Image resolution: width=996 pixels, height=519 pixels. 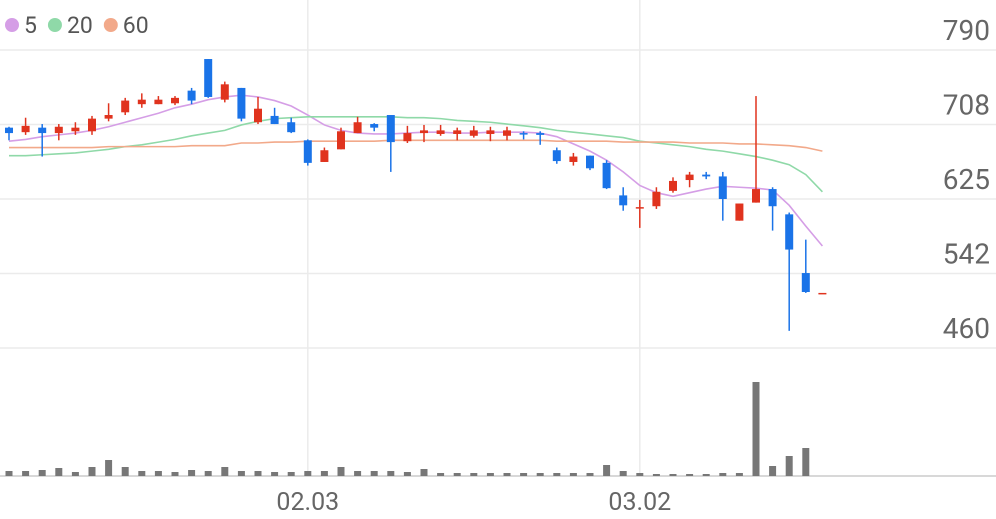 What do you see at coordinates (639, 502) in the screenshot?
I see `x-tick-label: 03.02` at bounding box center [639, 502].